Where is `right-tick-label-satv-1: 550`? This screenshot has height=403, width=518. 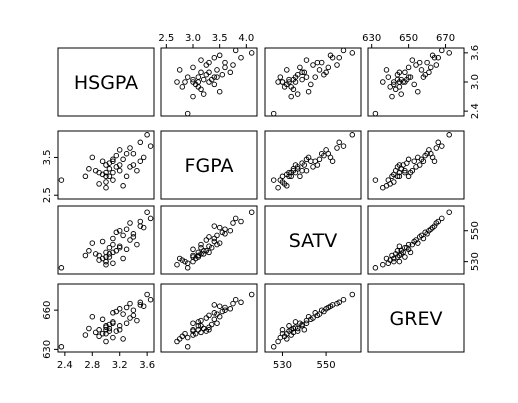
right-tick-label-satv-1: 550 is located at coordinates (475, 230).